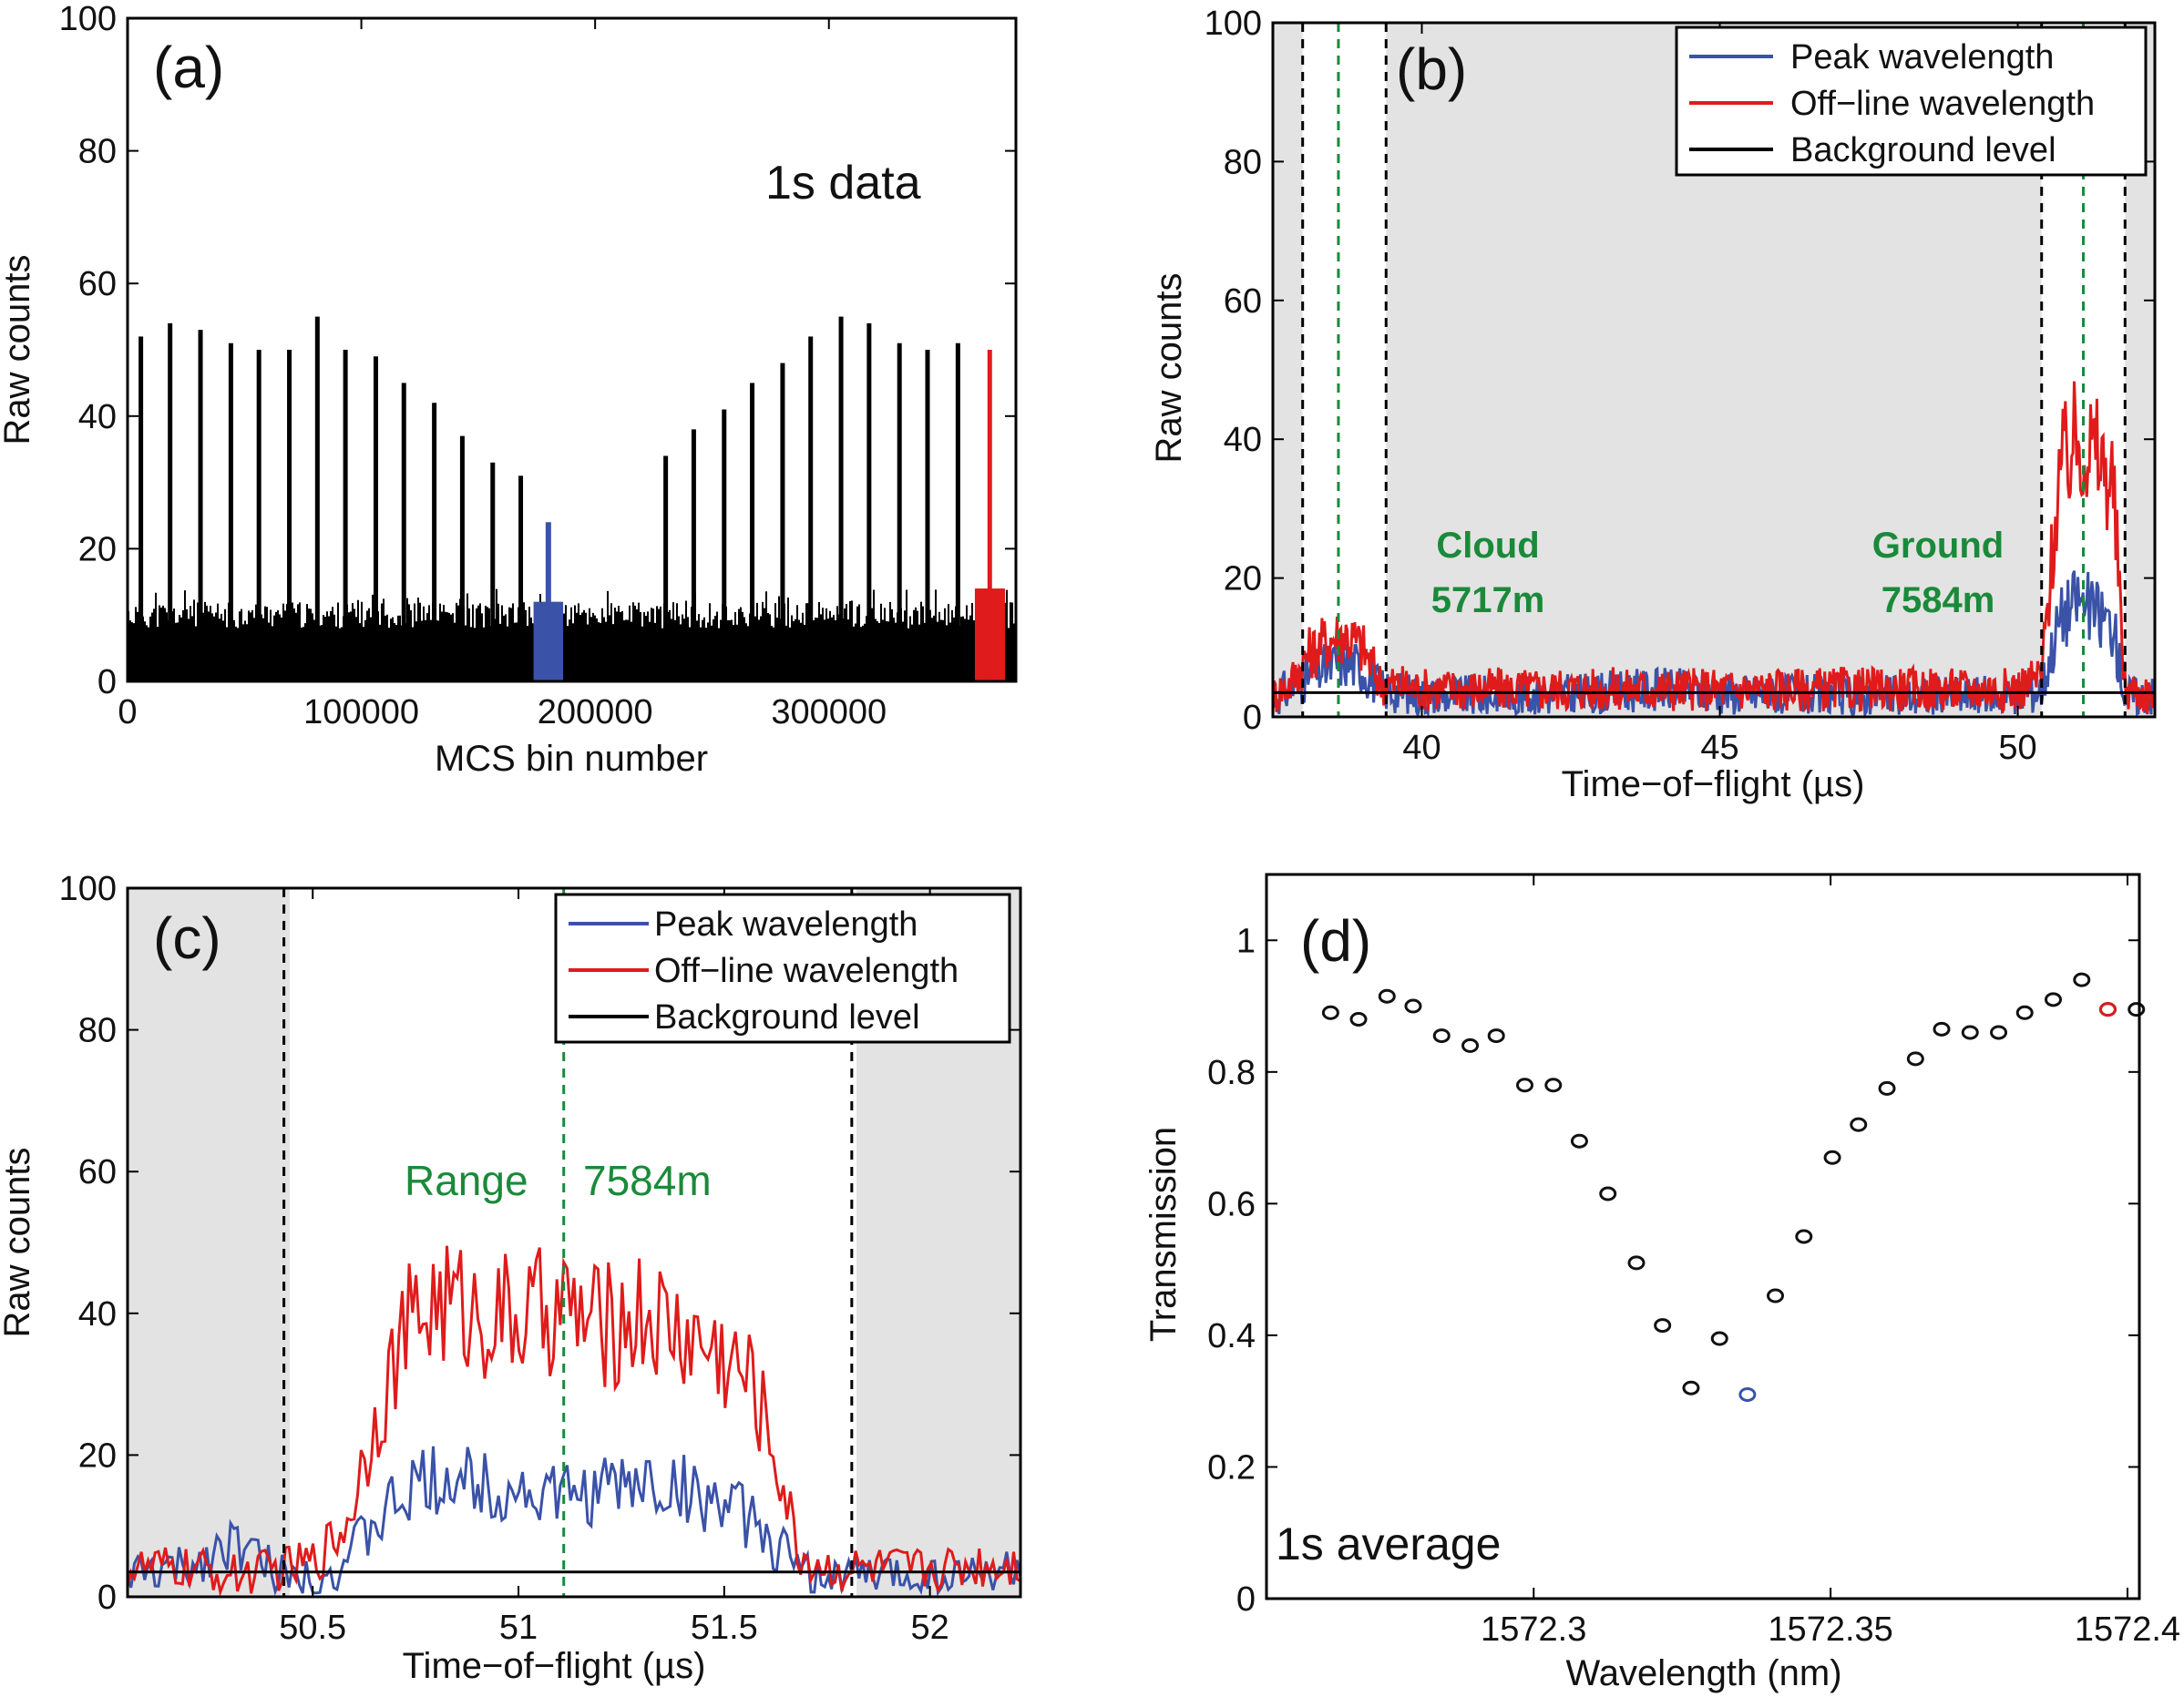 The width and height of the screenshot is (2184, 1697). I want to click on panel-d-ytick-label: 1, so click(1246, 941).